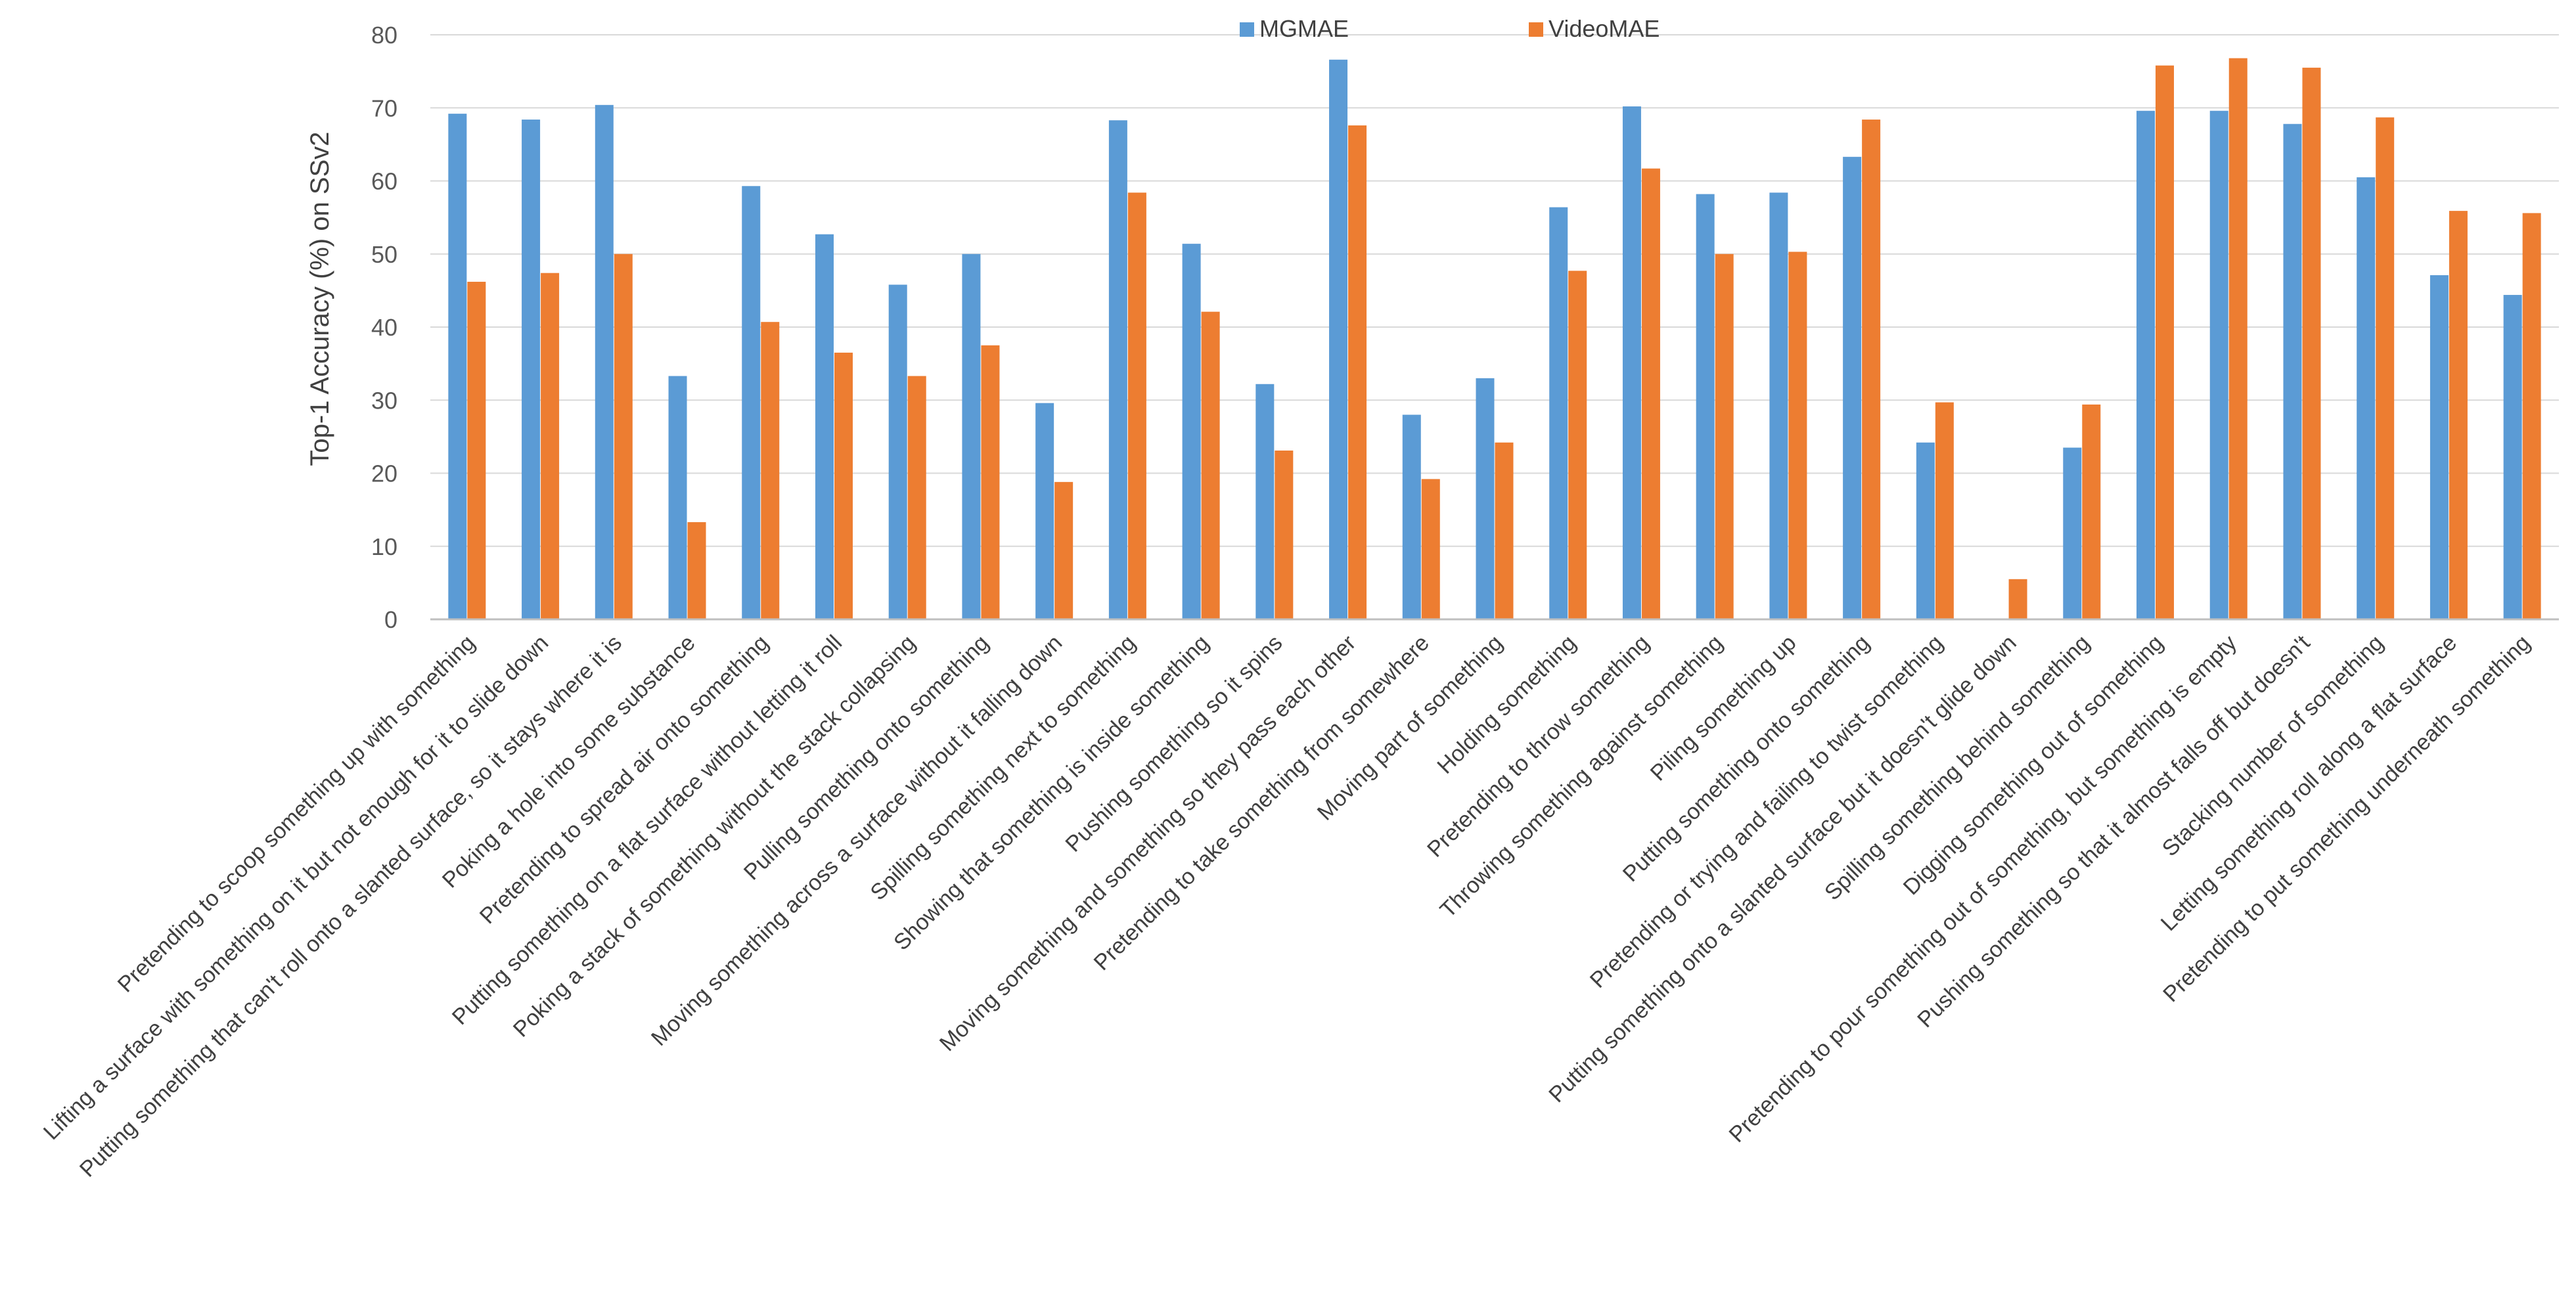  Describe the element at coordinates (1304, 28) in the screenshot. I see `legend-label-mgmae: MGMAE` at that location.